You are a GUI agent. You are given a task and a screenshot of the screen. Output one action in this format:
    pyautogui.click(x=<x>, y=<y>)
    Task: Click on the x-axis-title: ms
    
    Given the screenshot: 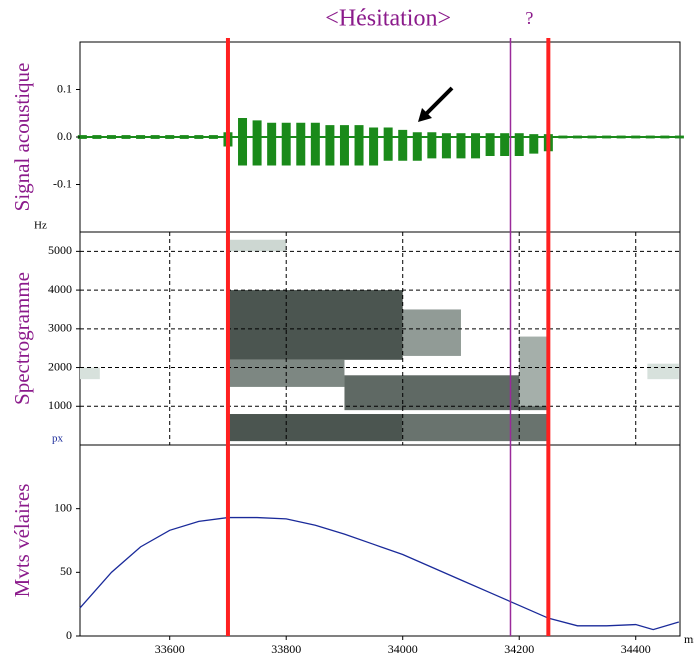 What is the action you would take?
    pyautogui.click(x=689, y=639)
    